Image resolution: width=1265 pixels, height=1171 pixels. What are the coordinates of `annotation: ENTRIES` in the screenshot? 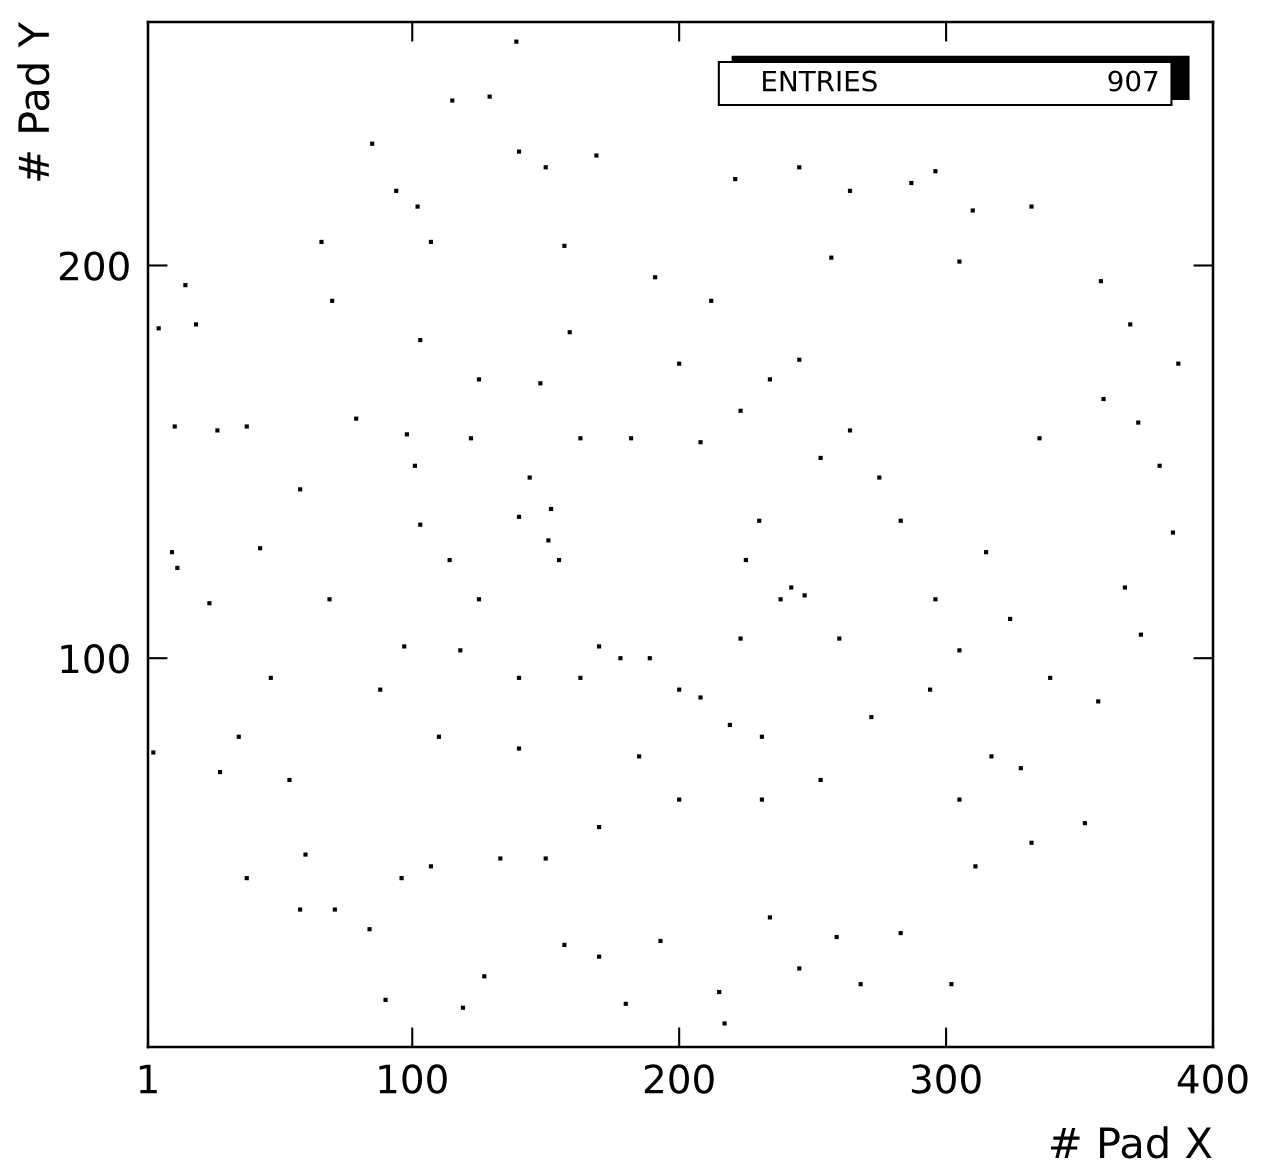 It's located at (820, 81).